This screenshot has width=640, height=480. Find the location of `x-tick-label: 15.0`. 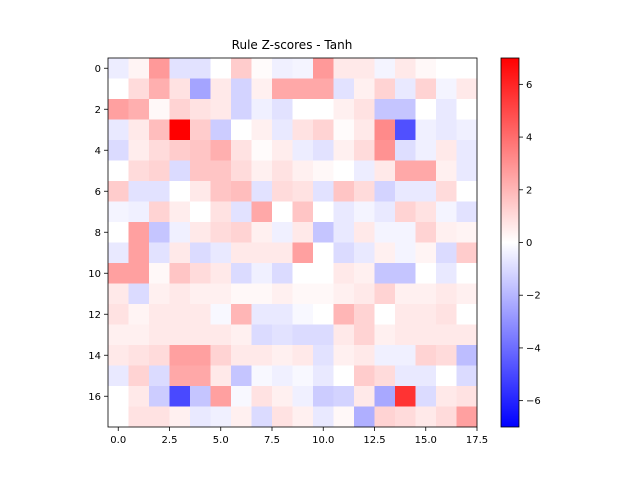

x-tick-label: 15.0 is located at coordinates (426, 440).